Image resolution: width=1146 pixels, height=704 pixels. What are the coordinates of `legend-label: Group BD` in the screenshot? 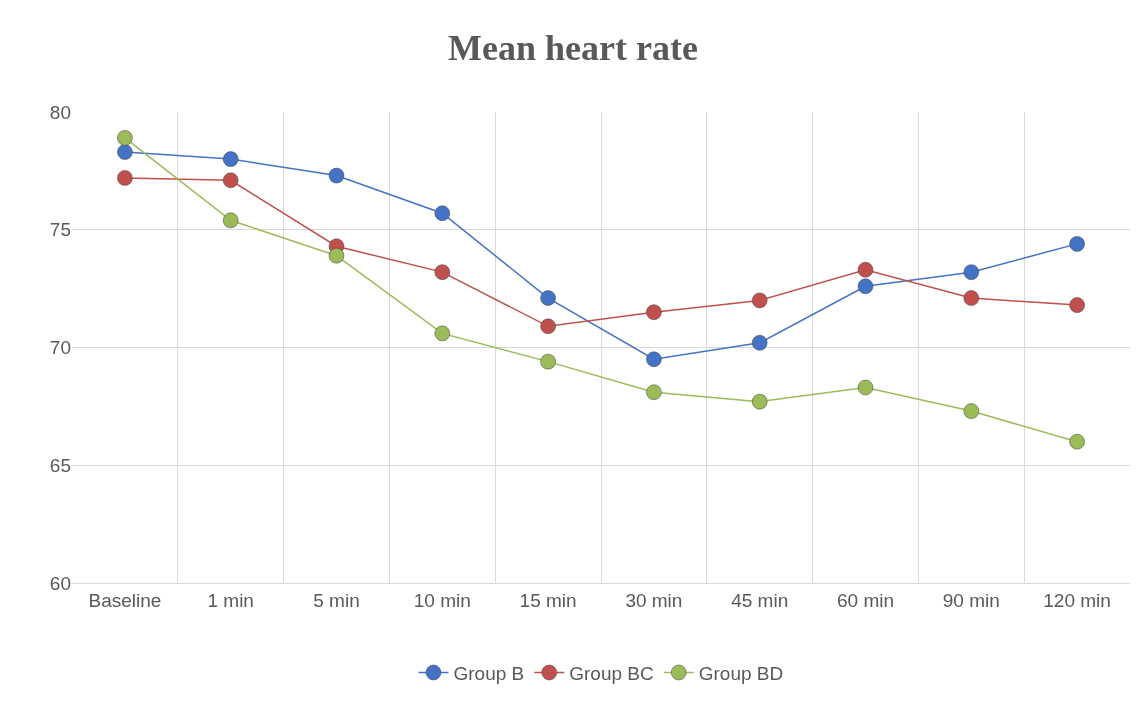 It's located at (741, 673).